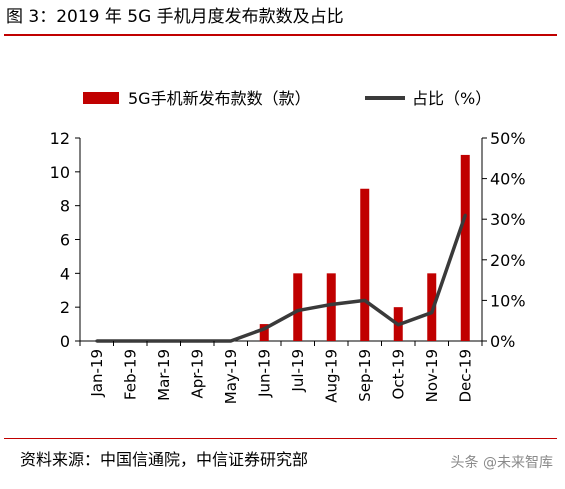 The height and width of the screenshot is (489, 565). Describe the element at coordinates (101, 98) in the screenshot. I see `legend-swatch-bar` at that location.